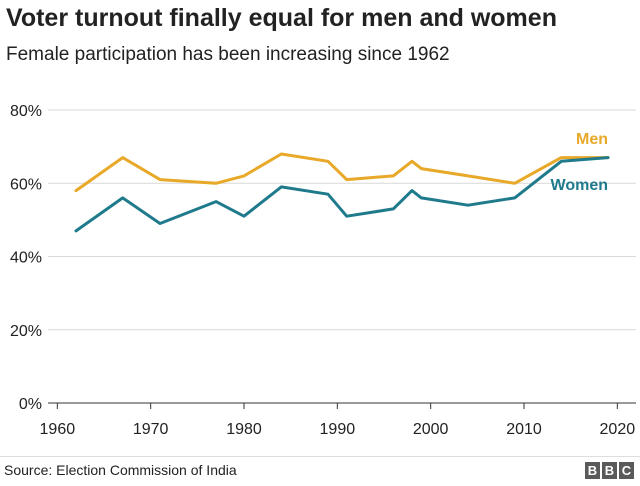 The width and height of the screenshot is (640, 486). Describe the element at coordinates (30, 404) in the screenshot. I see `y-tick-label: 0%` at that location.